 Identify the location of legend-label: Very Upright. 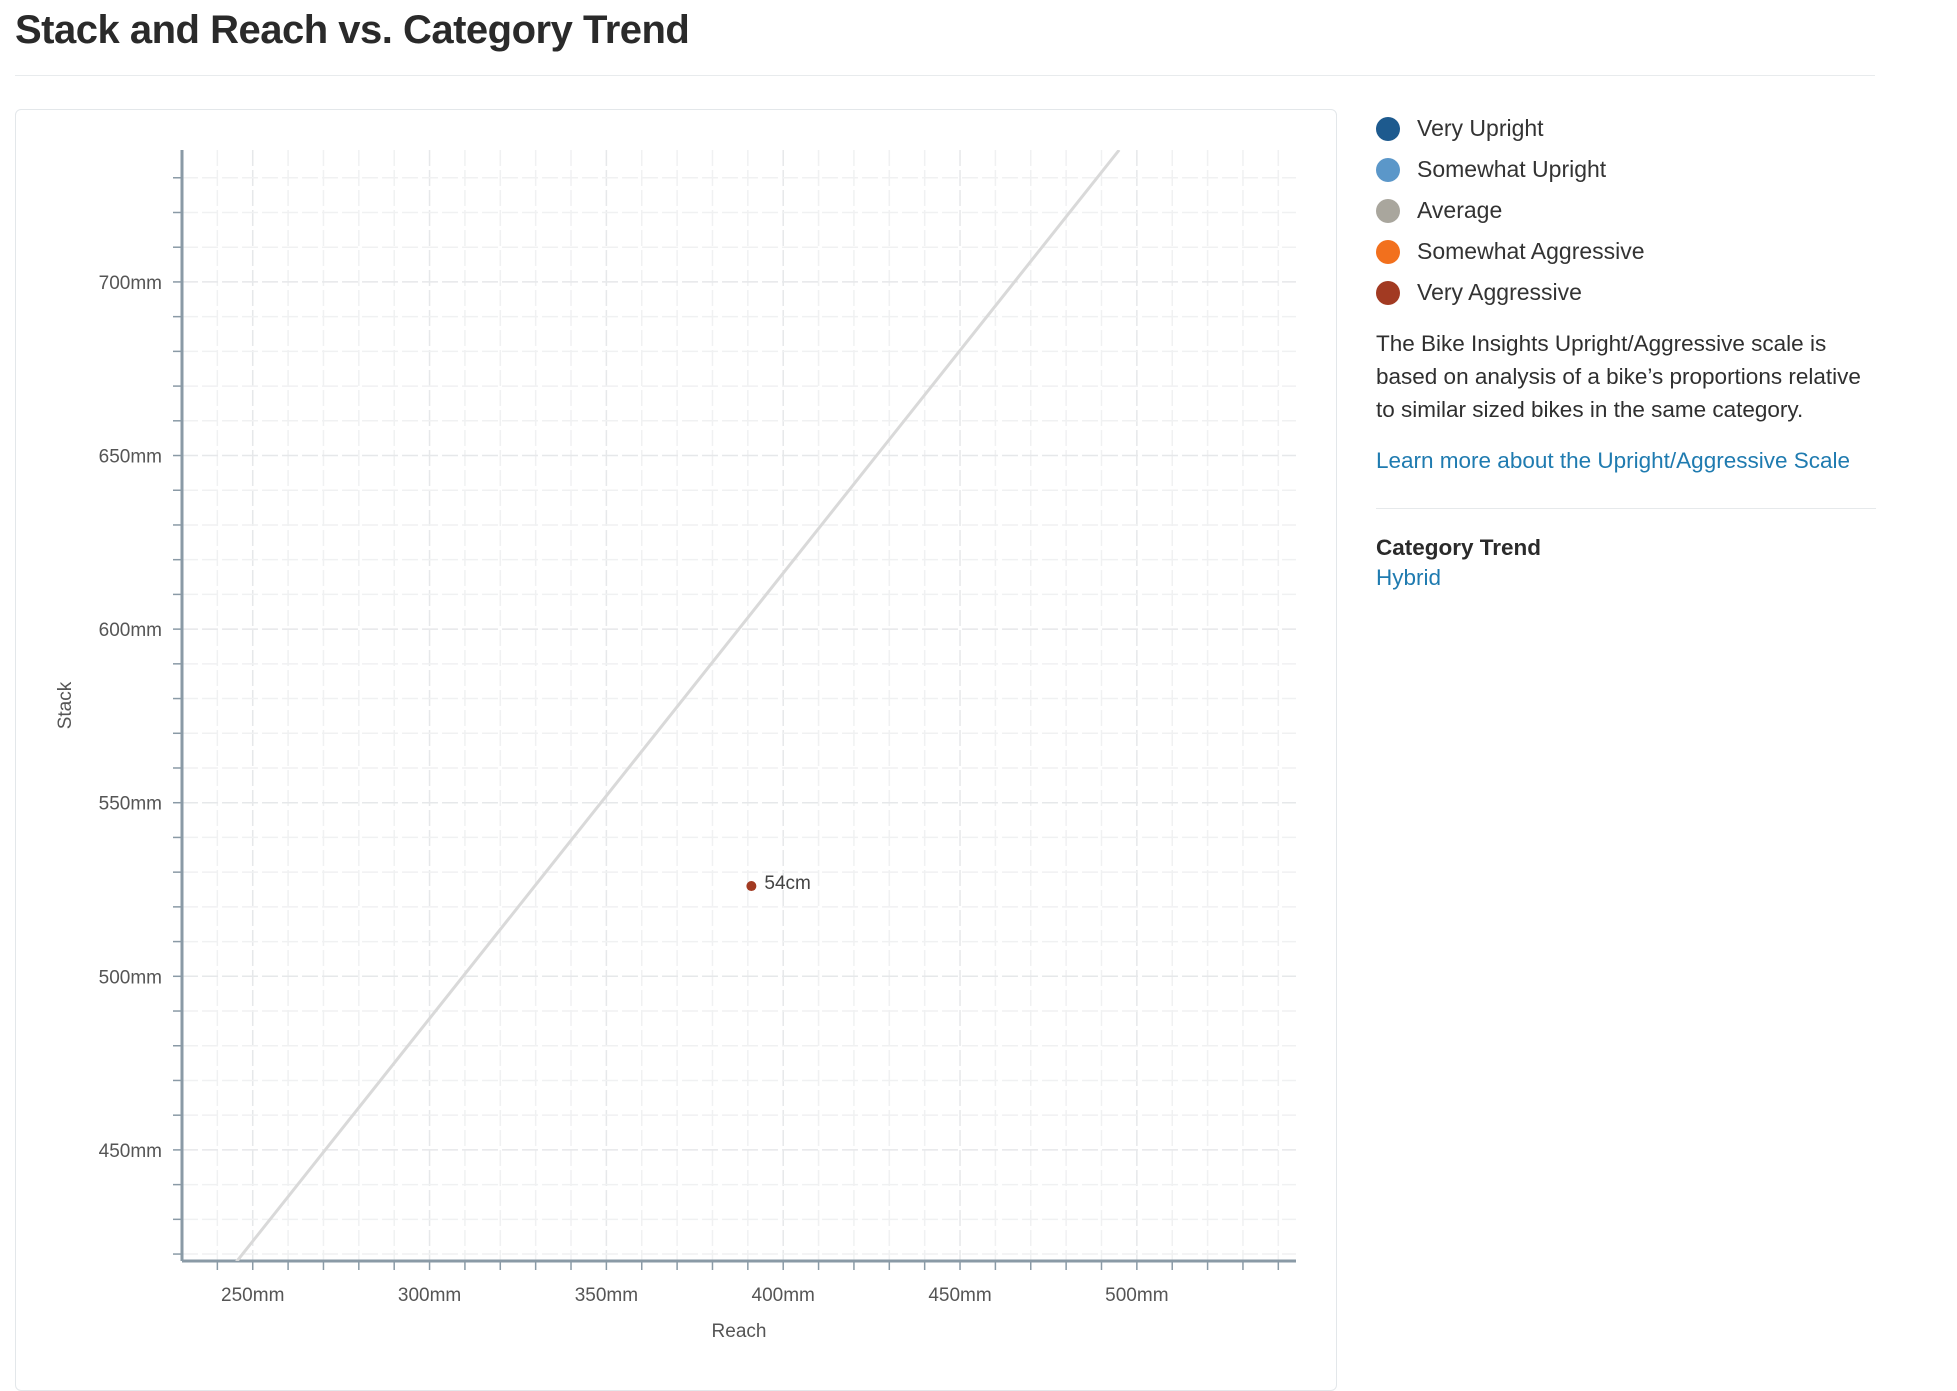
(1480, 128).